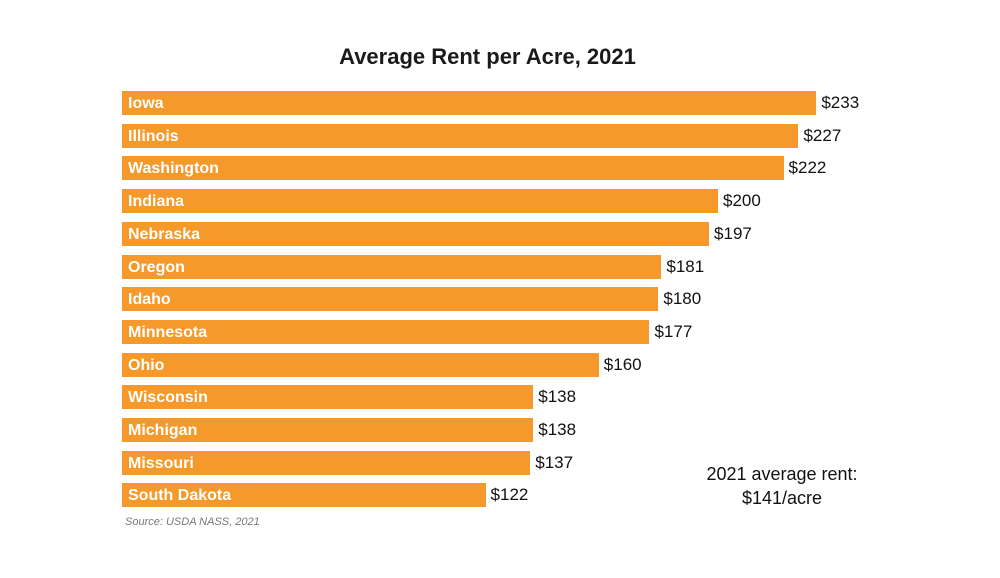  I want to click on category-label: Illinois, so click(153, 136).